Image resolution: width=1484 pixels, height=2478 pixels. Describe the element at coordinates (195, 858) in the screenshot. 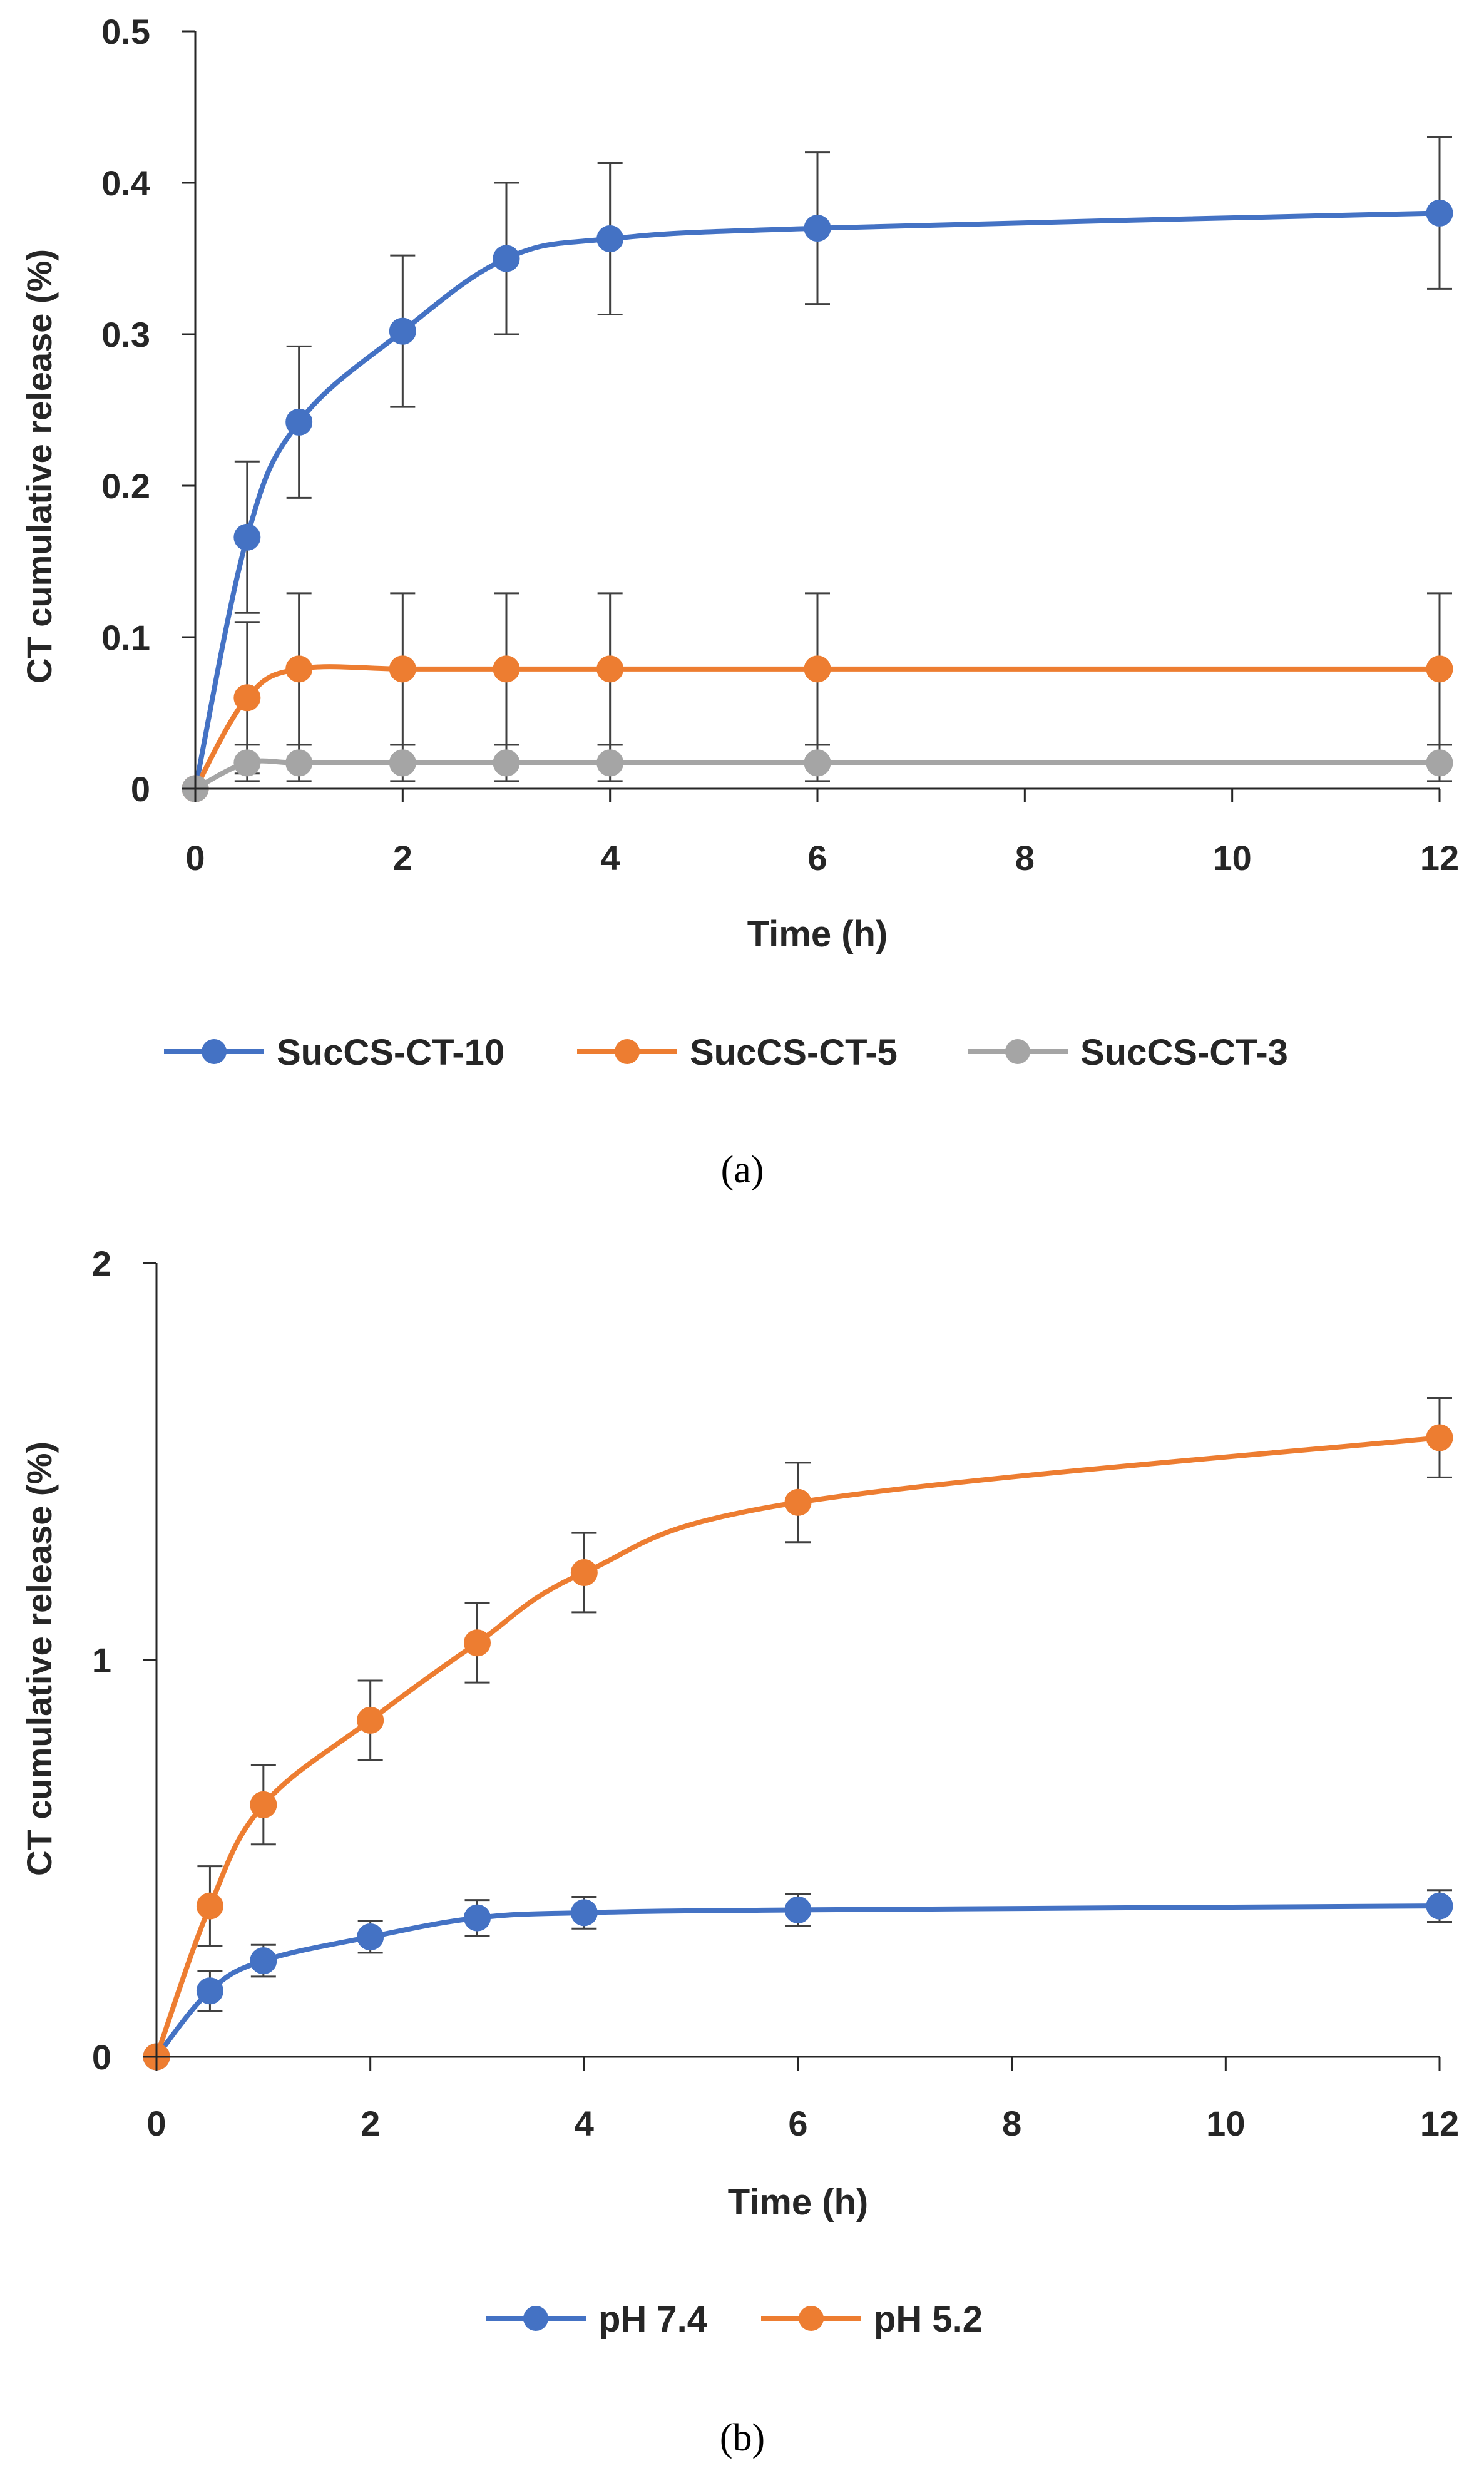

I see `chart-a-x-tick-label: 0` at that location.